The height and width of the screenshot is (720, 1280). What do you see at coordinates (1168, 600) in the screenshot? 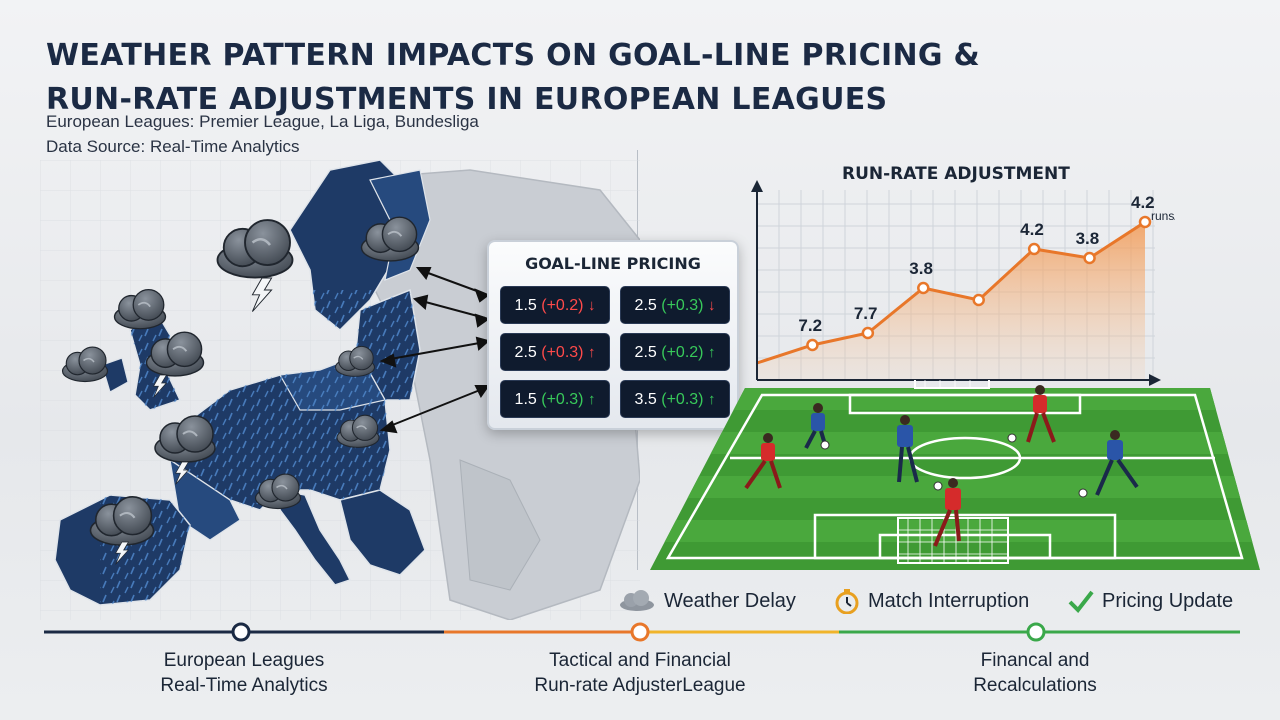
I see `legend-label: Pricing Update` at bounding box center [1168, 600].